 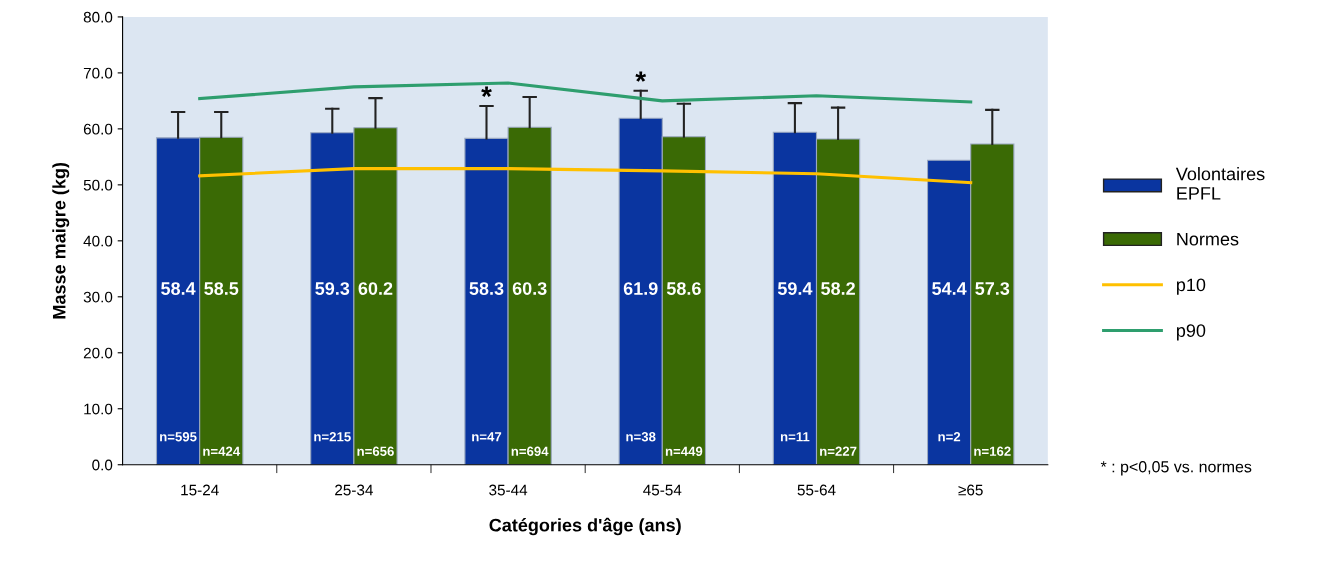 I want to click on y-axis-title: Masse maigre (kg), so click(x=61, y=240).